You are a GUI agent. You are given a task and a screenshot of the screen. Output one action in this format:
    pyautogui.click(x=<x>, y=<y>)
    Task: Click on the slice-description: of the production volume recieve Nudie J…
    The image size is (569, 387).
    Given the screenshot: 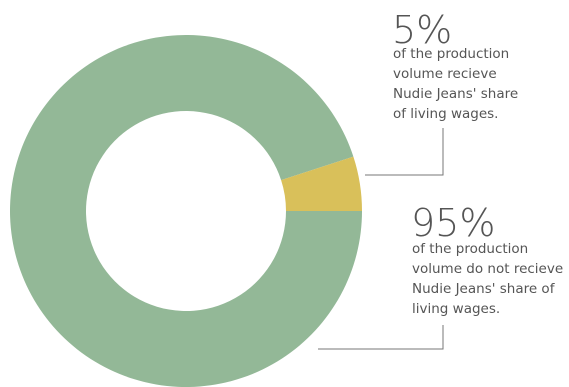 What is the action you would take?
    pyautogui.click(x=456, y=84)
    